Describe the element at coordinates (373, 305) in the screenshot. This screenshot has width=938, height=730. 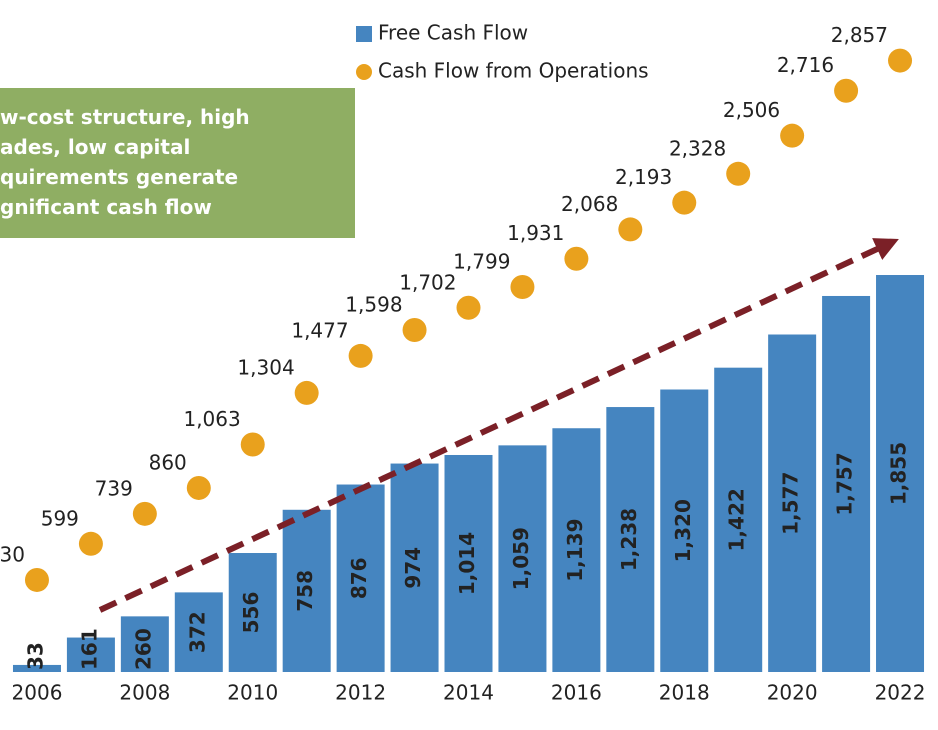
I see `data-label: 1,598` at that location.